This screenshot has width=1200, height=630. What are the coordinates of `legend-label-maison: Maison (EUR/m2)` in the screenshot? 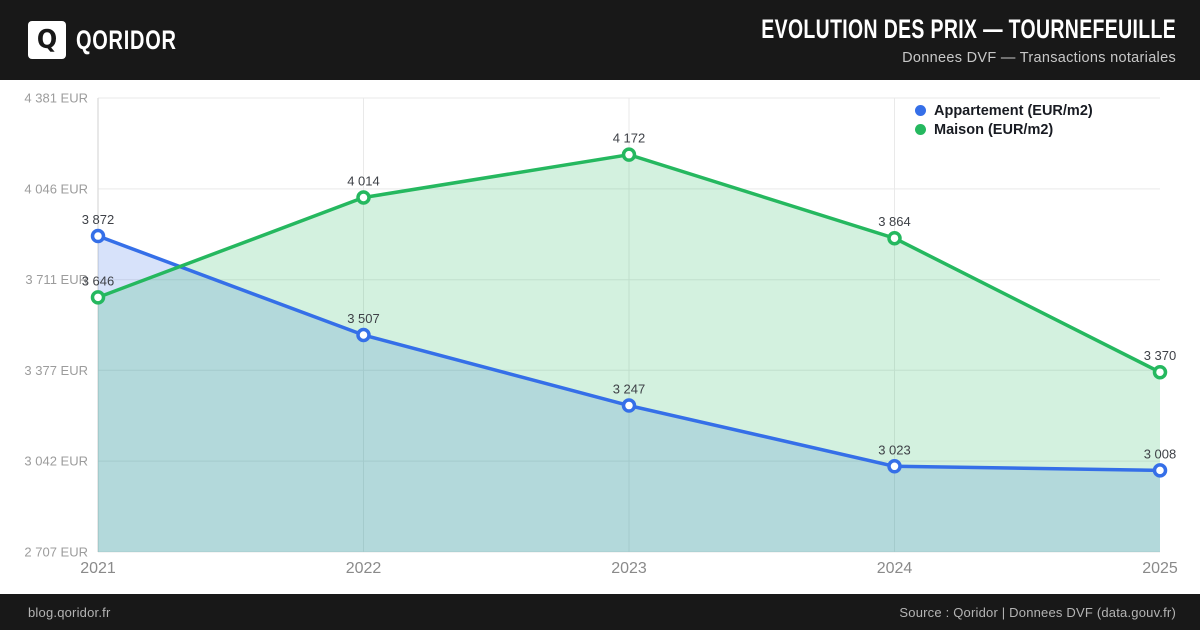 It's located at (994, 129).